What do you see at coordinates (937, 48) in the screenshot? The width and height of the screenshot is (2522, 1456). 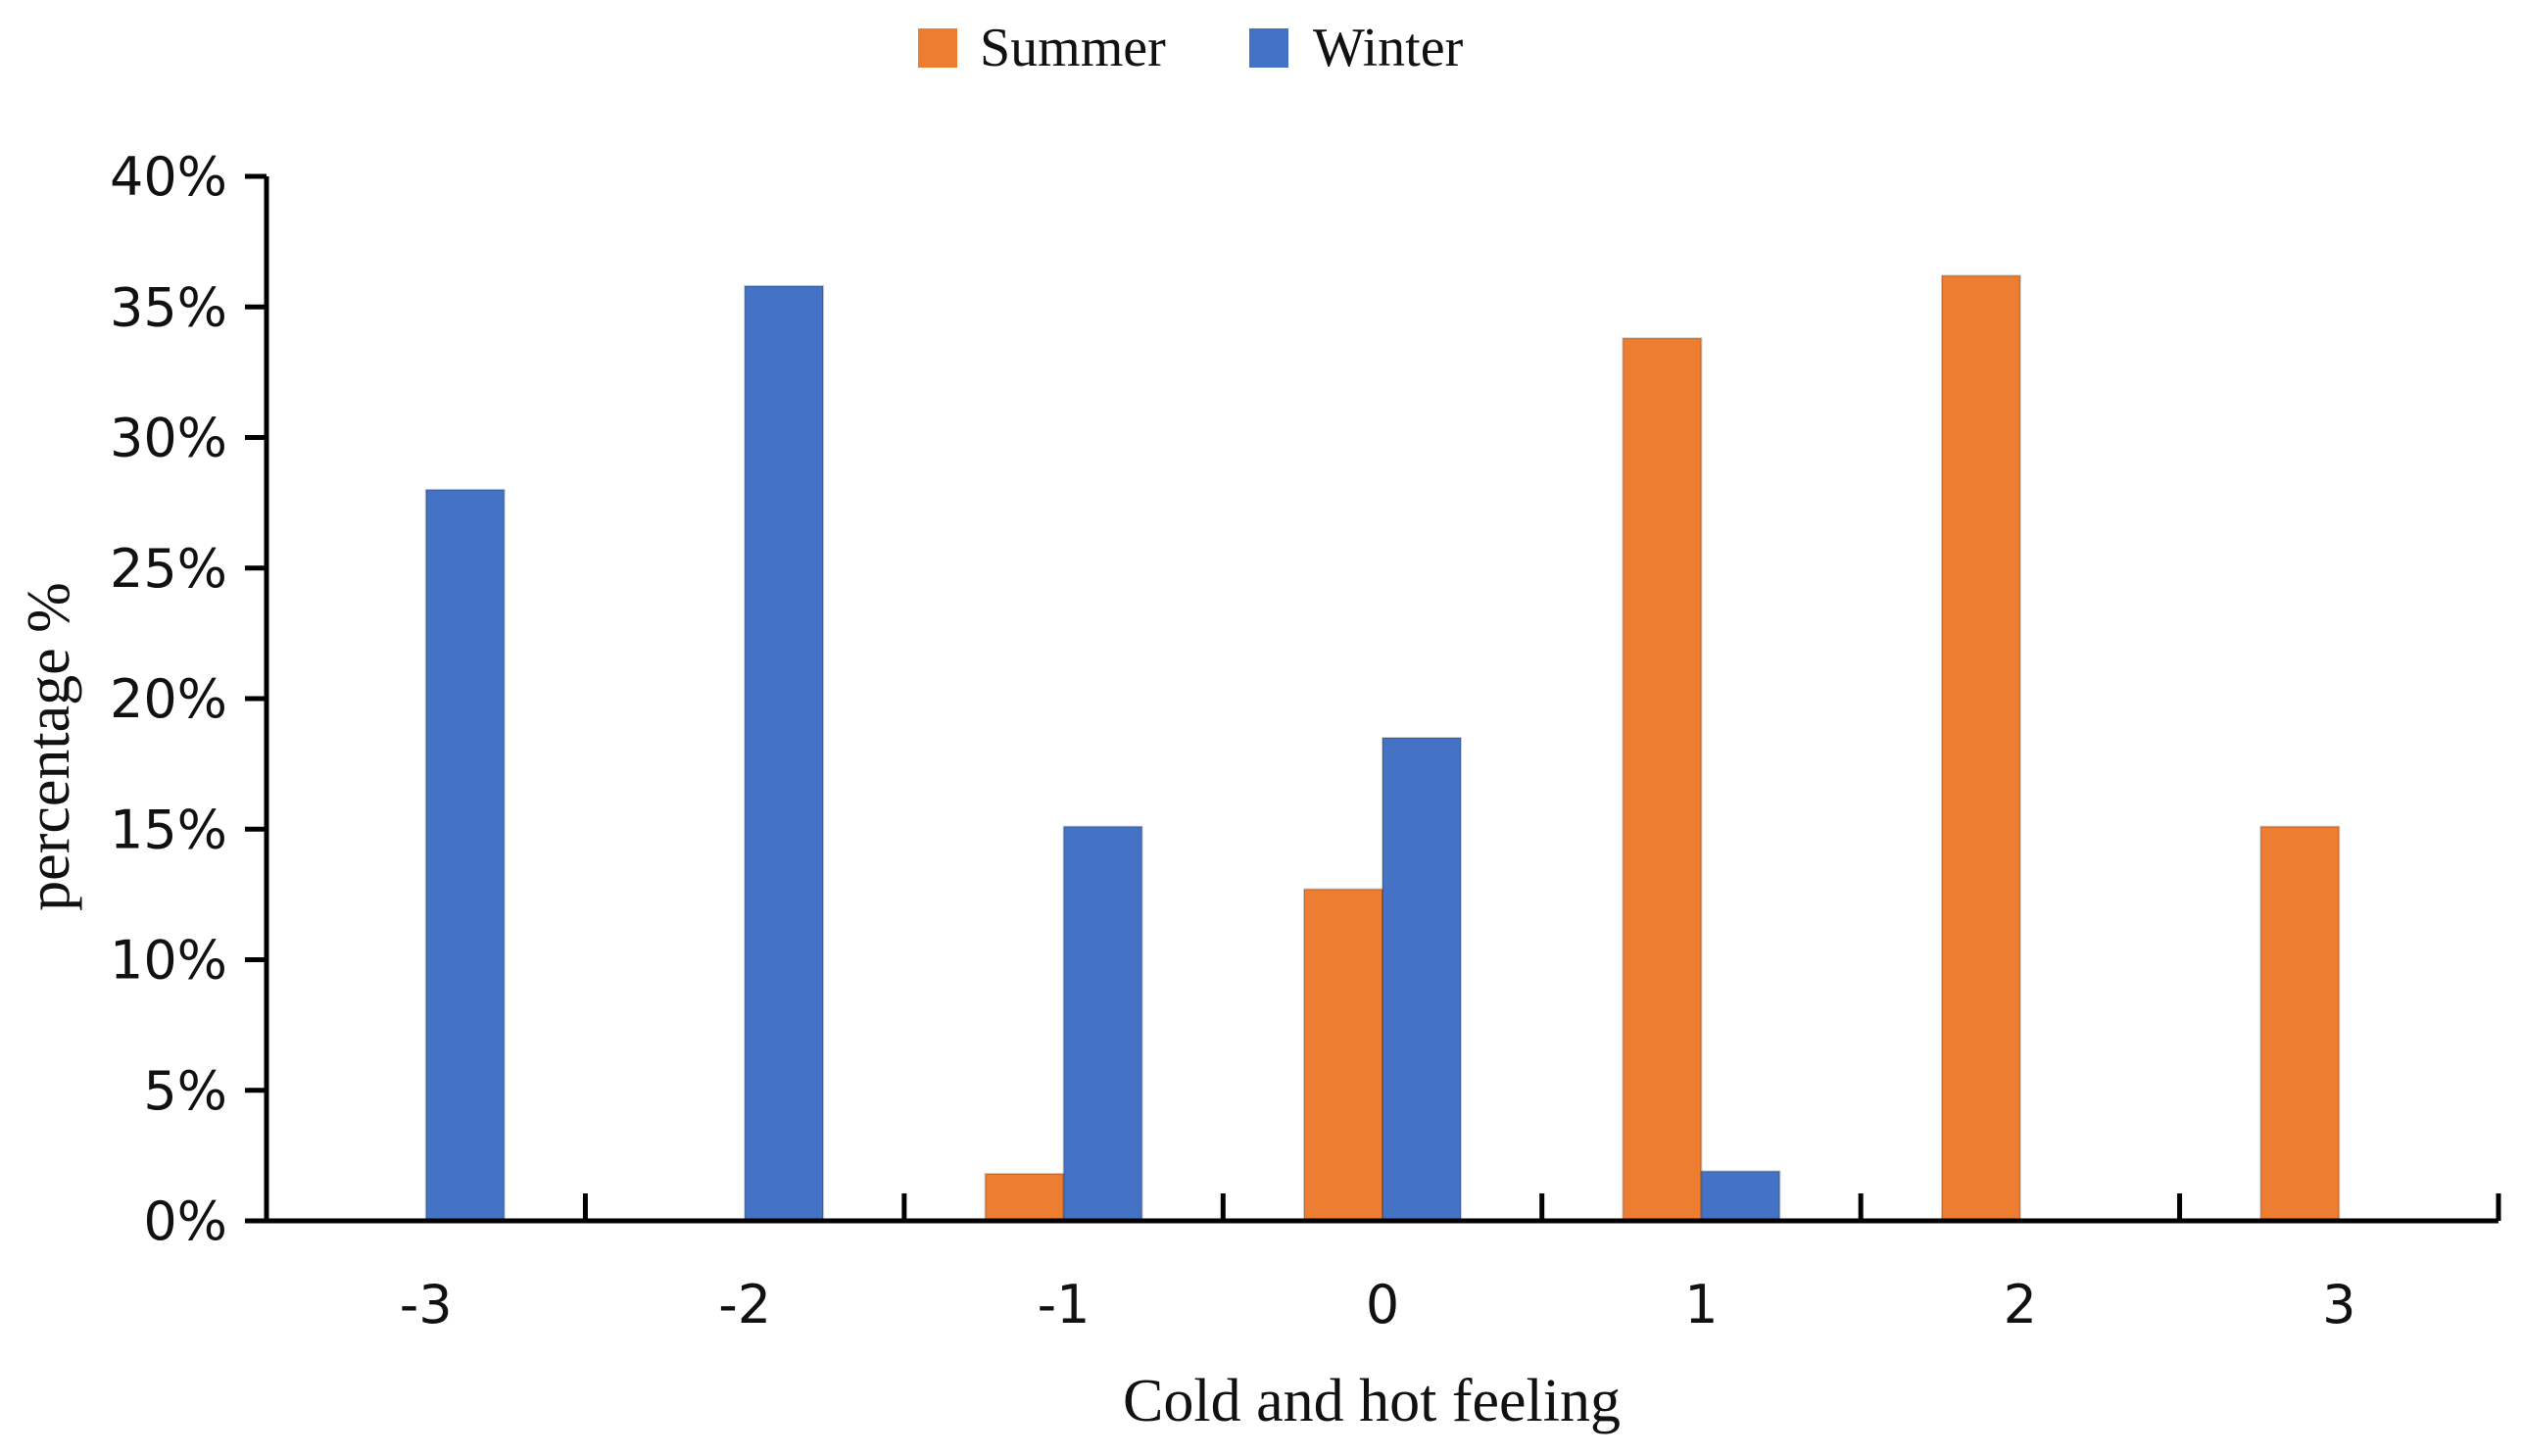 I see `legend-swatch-summer` at bounding box center [937, 48].